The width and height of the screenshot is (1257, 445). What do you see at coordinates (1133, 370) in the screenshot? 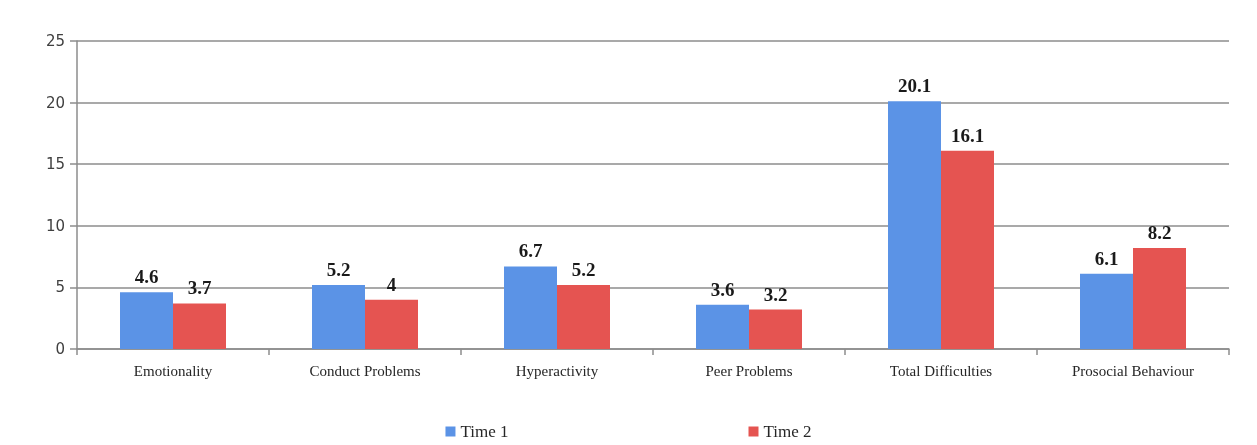
I see `x-tick-label: Prosocial Behaviour` at bounding box center [1133, 370].